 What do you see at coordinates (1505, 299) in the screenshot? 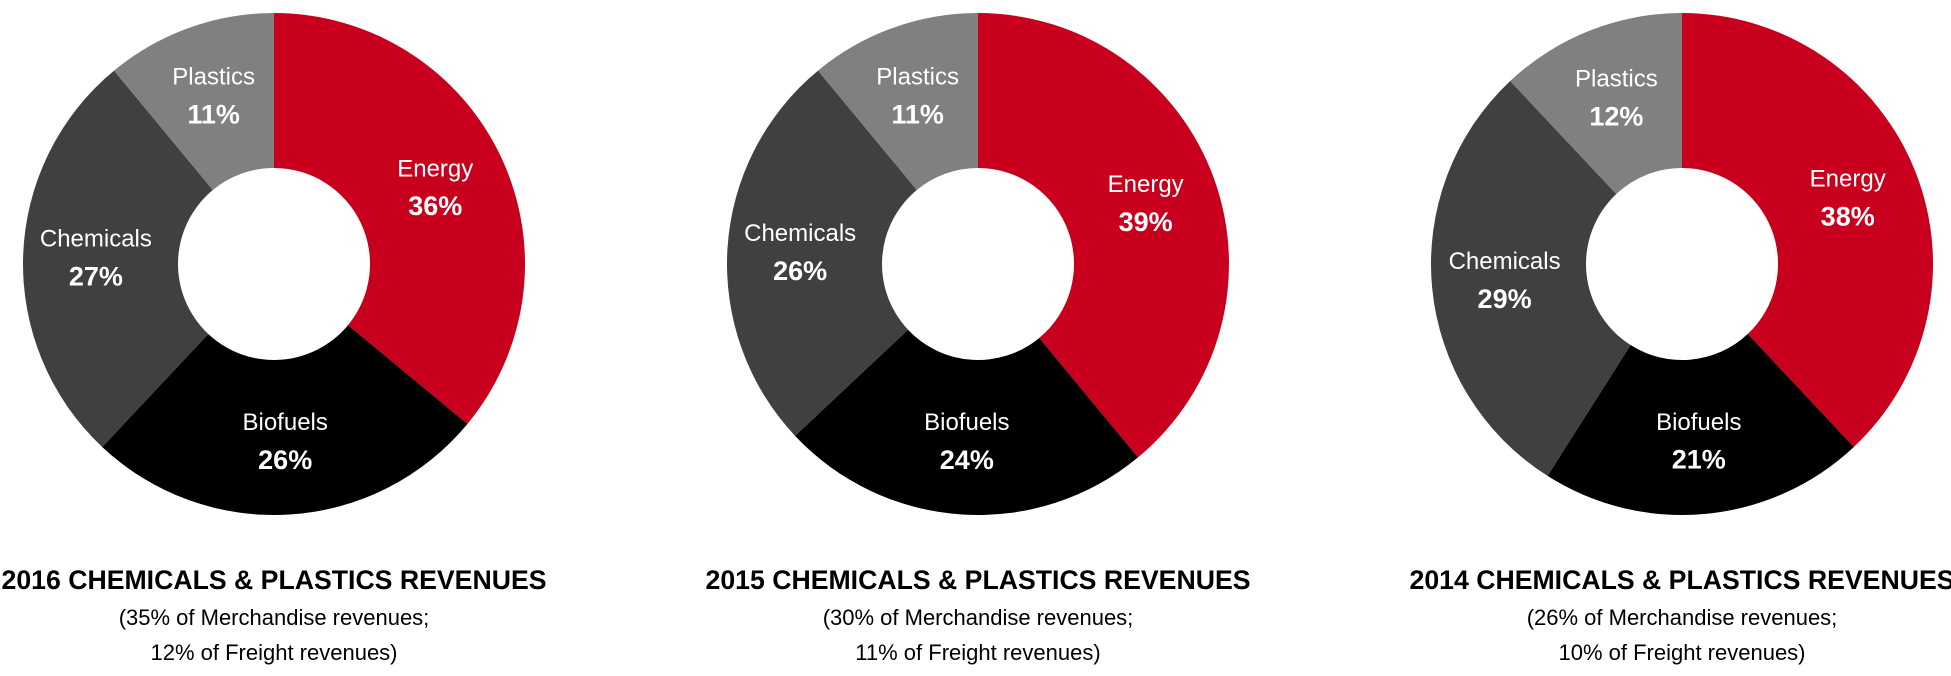
I see `value-label: 29%` at bounding box center [1505, 299].